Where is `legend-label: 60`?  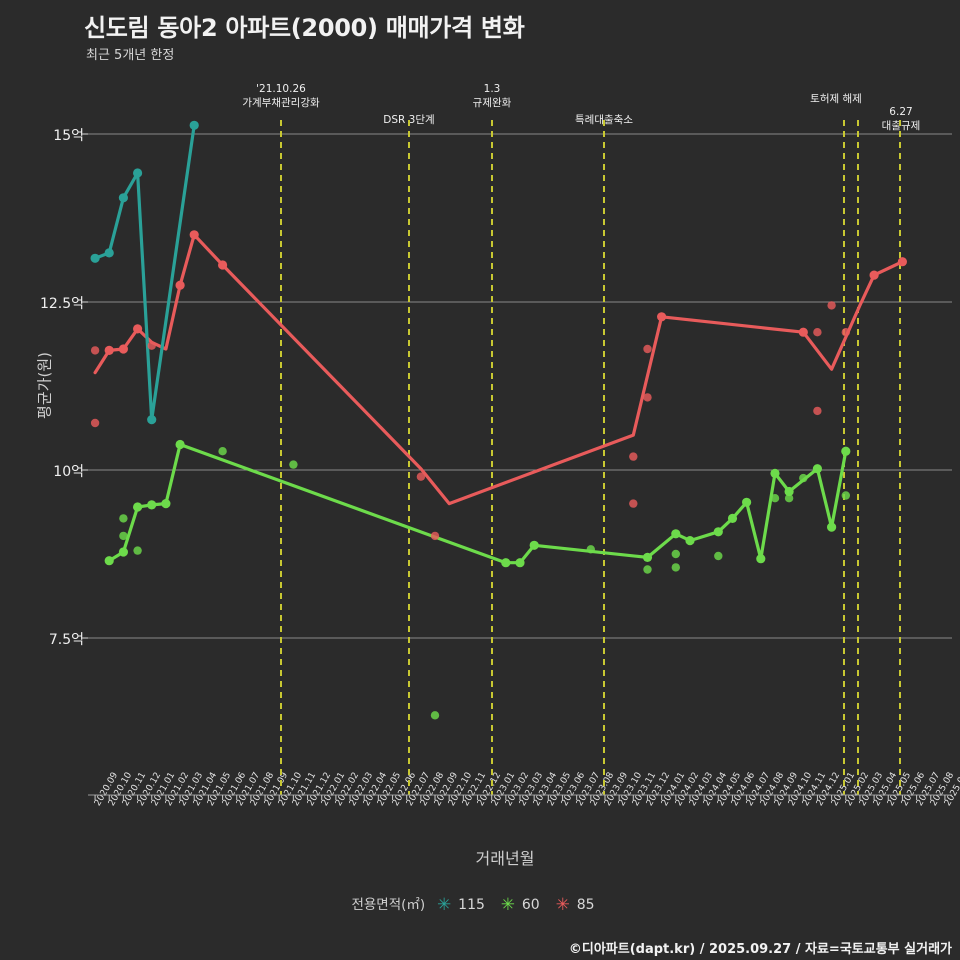
legend-label: 60 is located at coordinates (530, 905).